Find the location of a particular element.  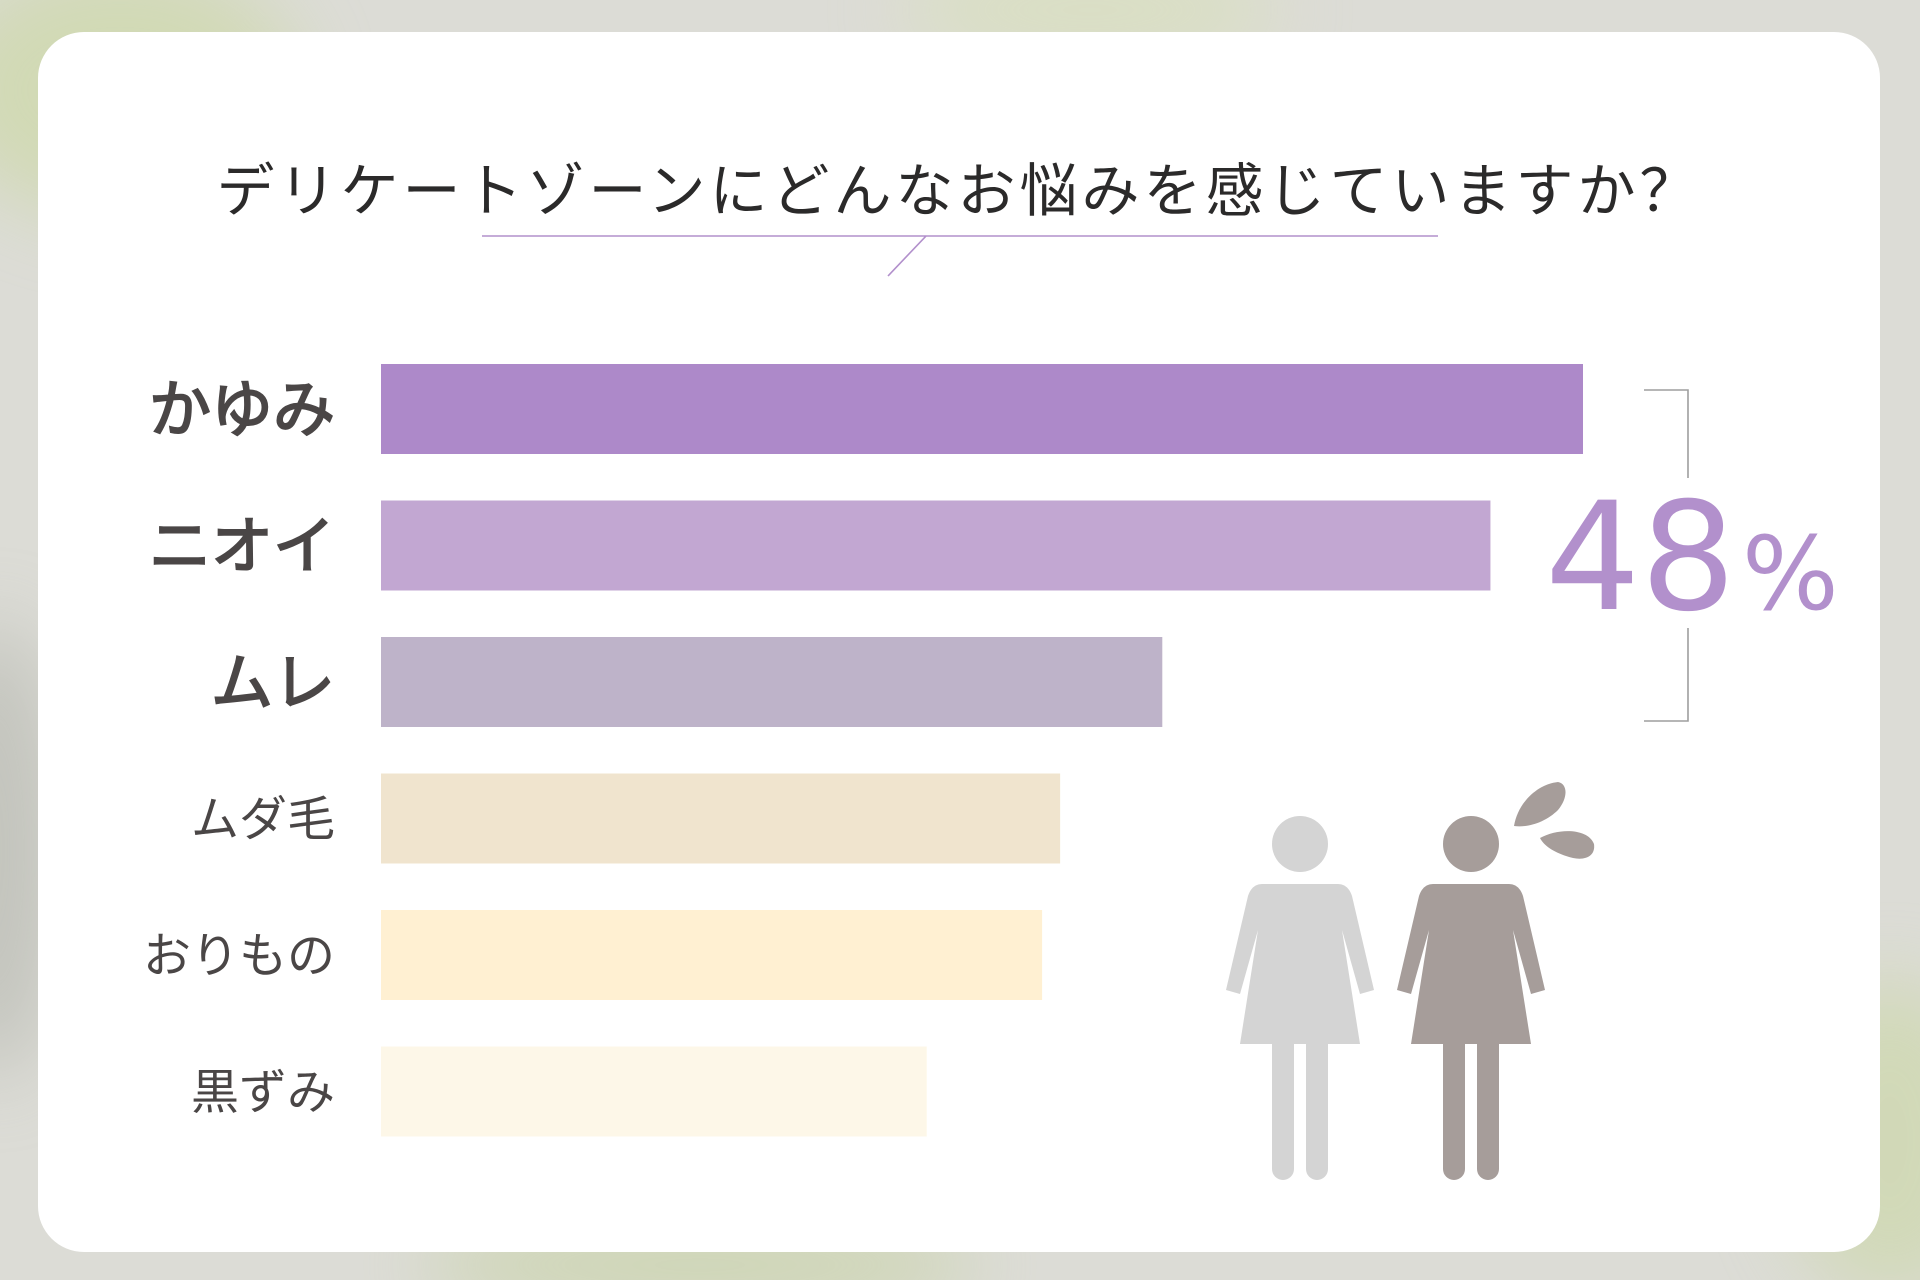

worried-woman-figure-icon is located at coordinates (1471, 998).